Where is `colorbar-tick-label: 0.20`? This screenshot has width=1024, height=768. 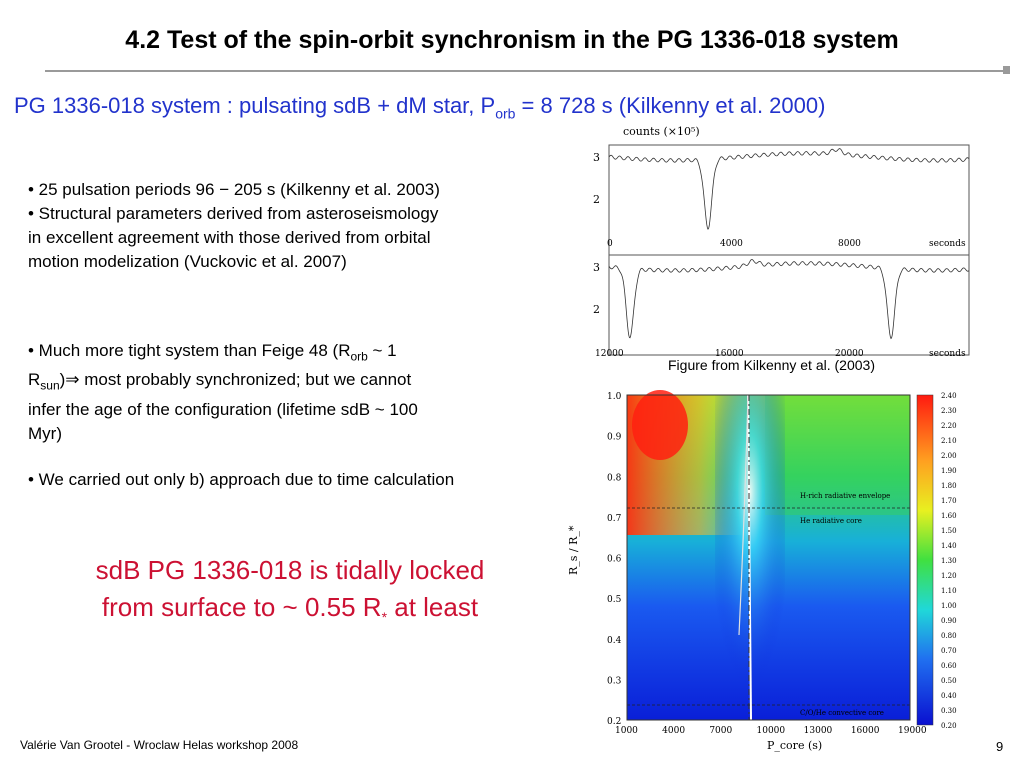
colorbar-tick-label: 0.20 is located at coordinates (949, 726).